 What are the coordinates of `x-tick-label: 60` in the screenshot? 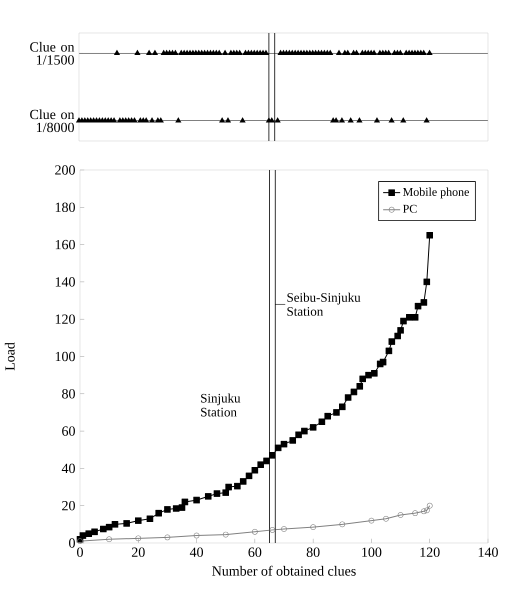 It's located at (255, 552).